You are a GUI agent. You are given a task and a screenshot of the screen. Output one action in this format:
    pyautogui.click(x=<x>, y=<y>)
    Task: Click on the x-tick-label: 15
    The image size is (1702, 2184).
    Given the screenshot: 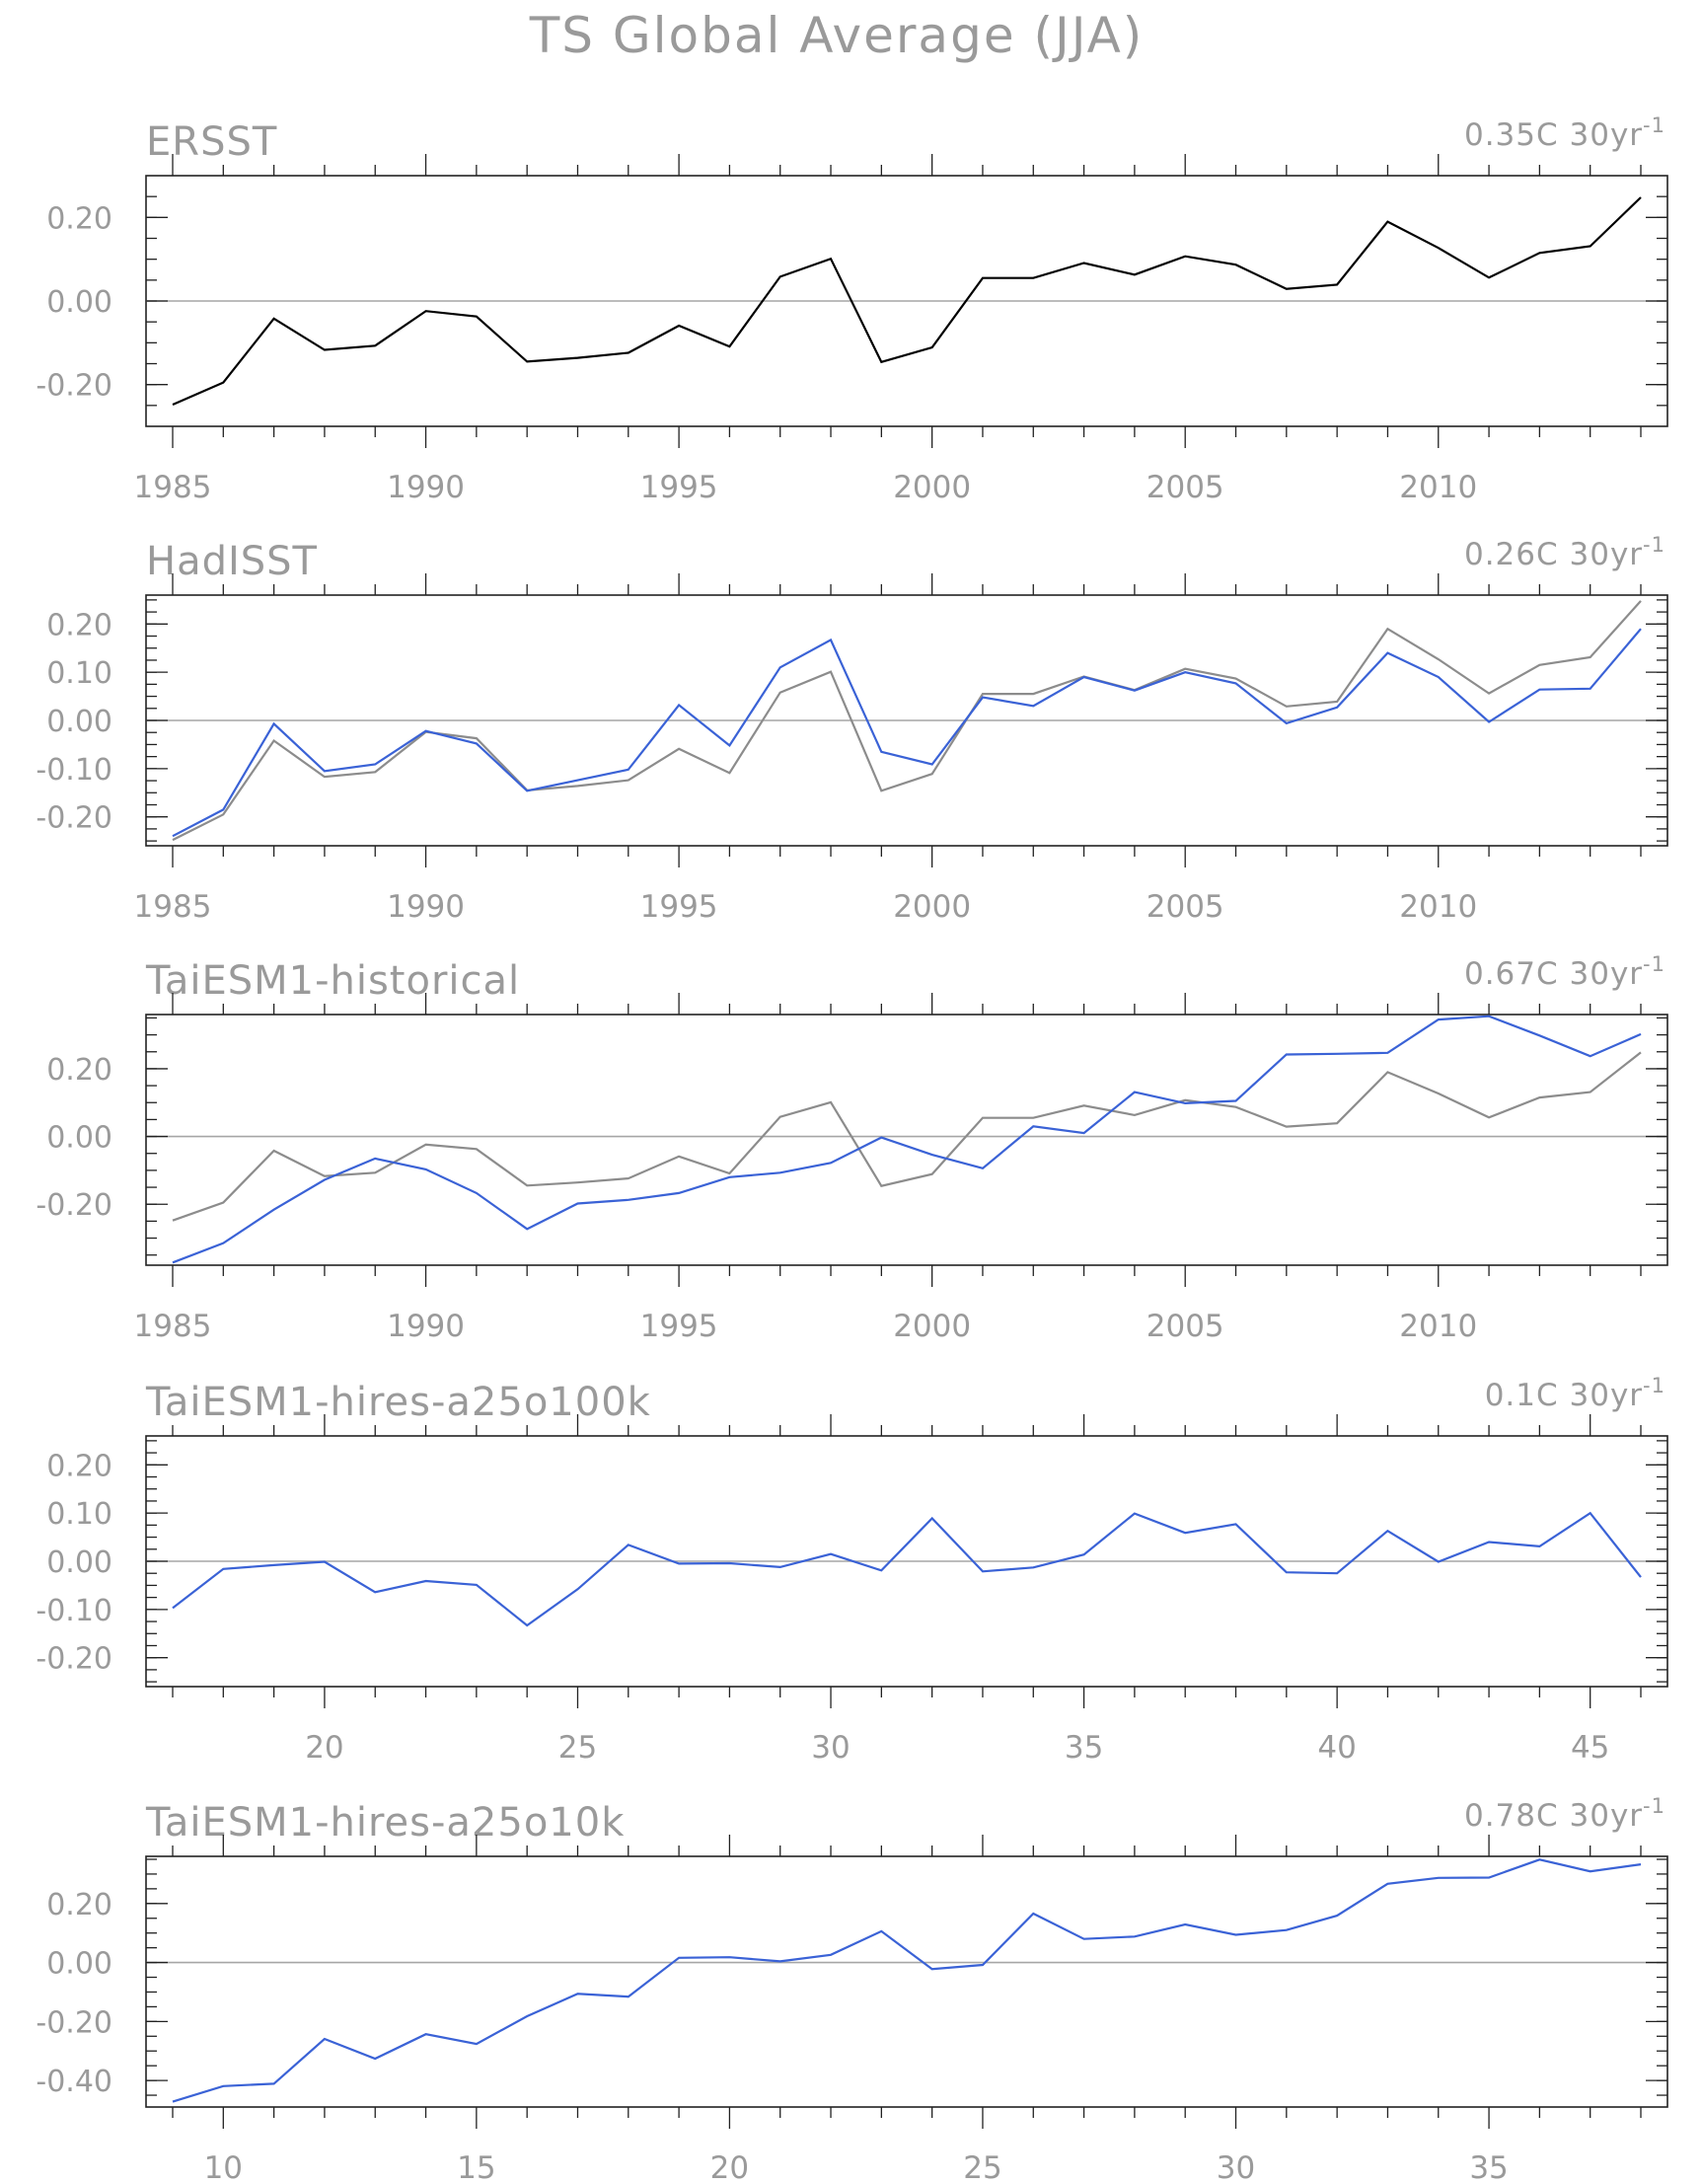 What is the action you would take?
    pyautogui.click(x=476, y=2167)
    